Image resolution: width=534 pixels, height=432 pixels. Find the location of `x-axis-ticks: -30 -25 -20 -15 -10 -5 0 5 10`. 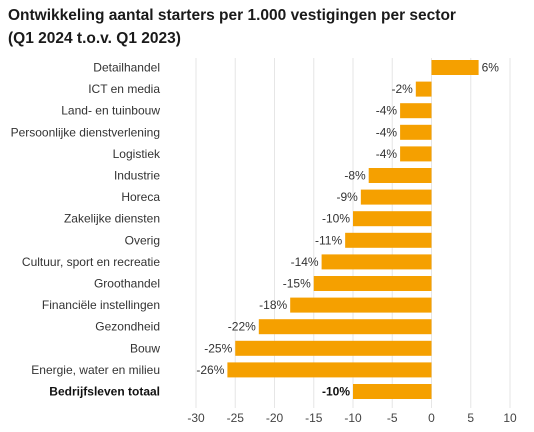

x-axis-ticks: -30 -25 -20 -15 -10 -5 0 5 10 is located at coordinates (352, 418).